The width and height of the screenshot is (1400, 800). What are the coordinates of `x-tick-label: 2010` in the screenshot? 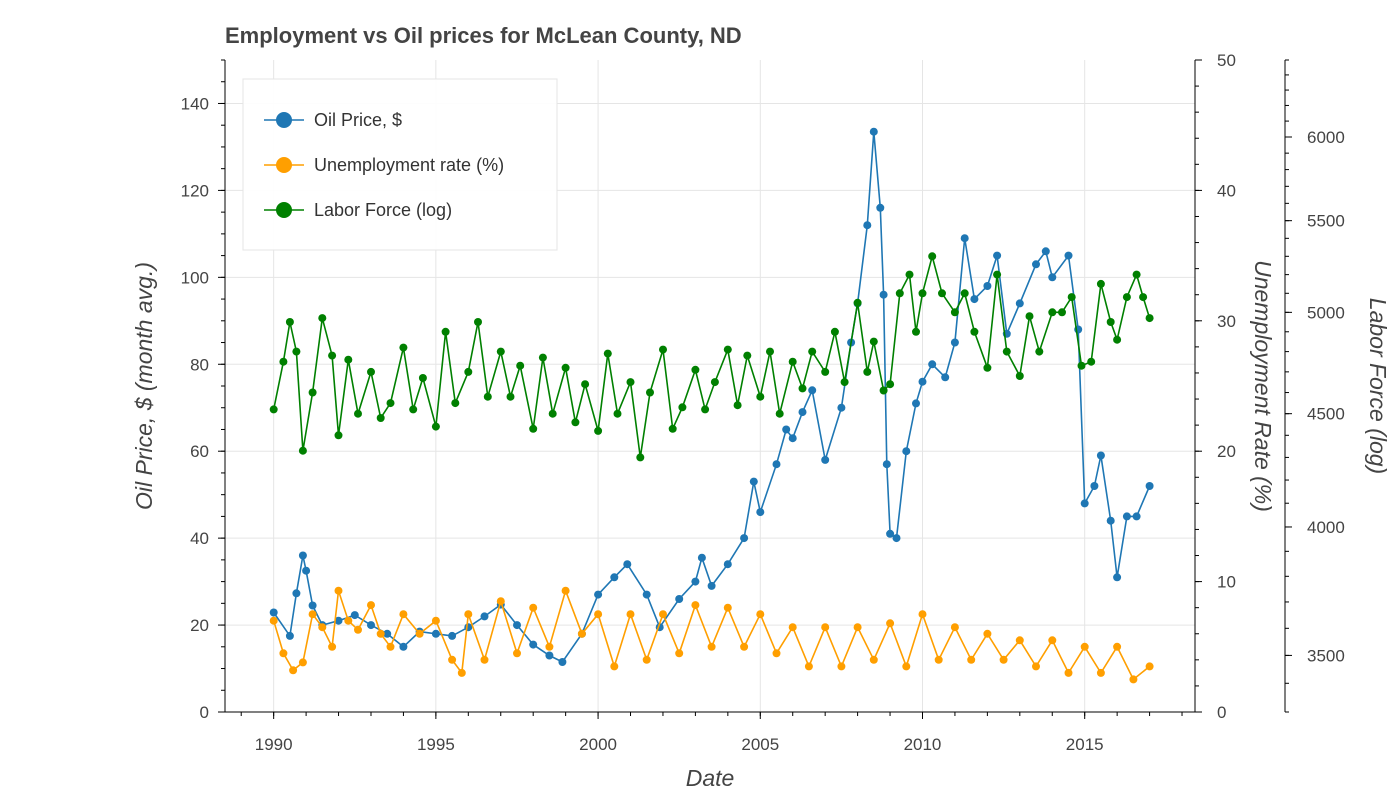 It's located at (923, 744).